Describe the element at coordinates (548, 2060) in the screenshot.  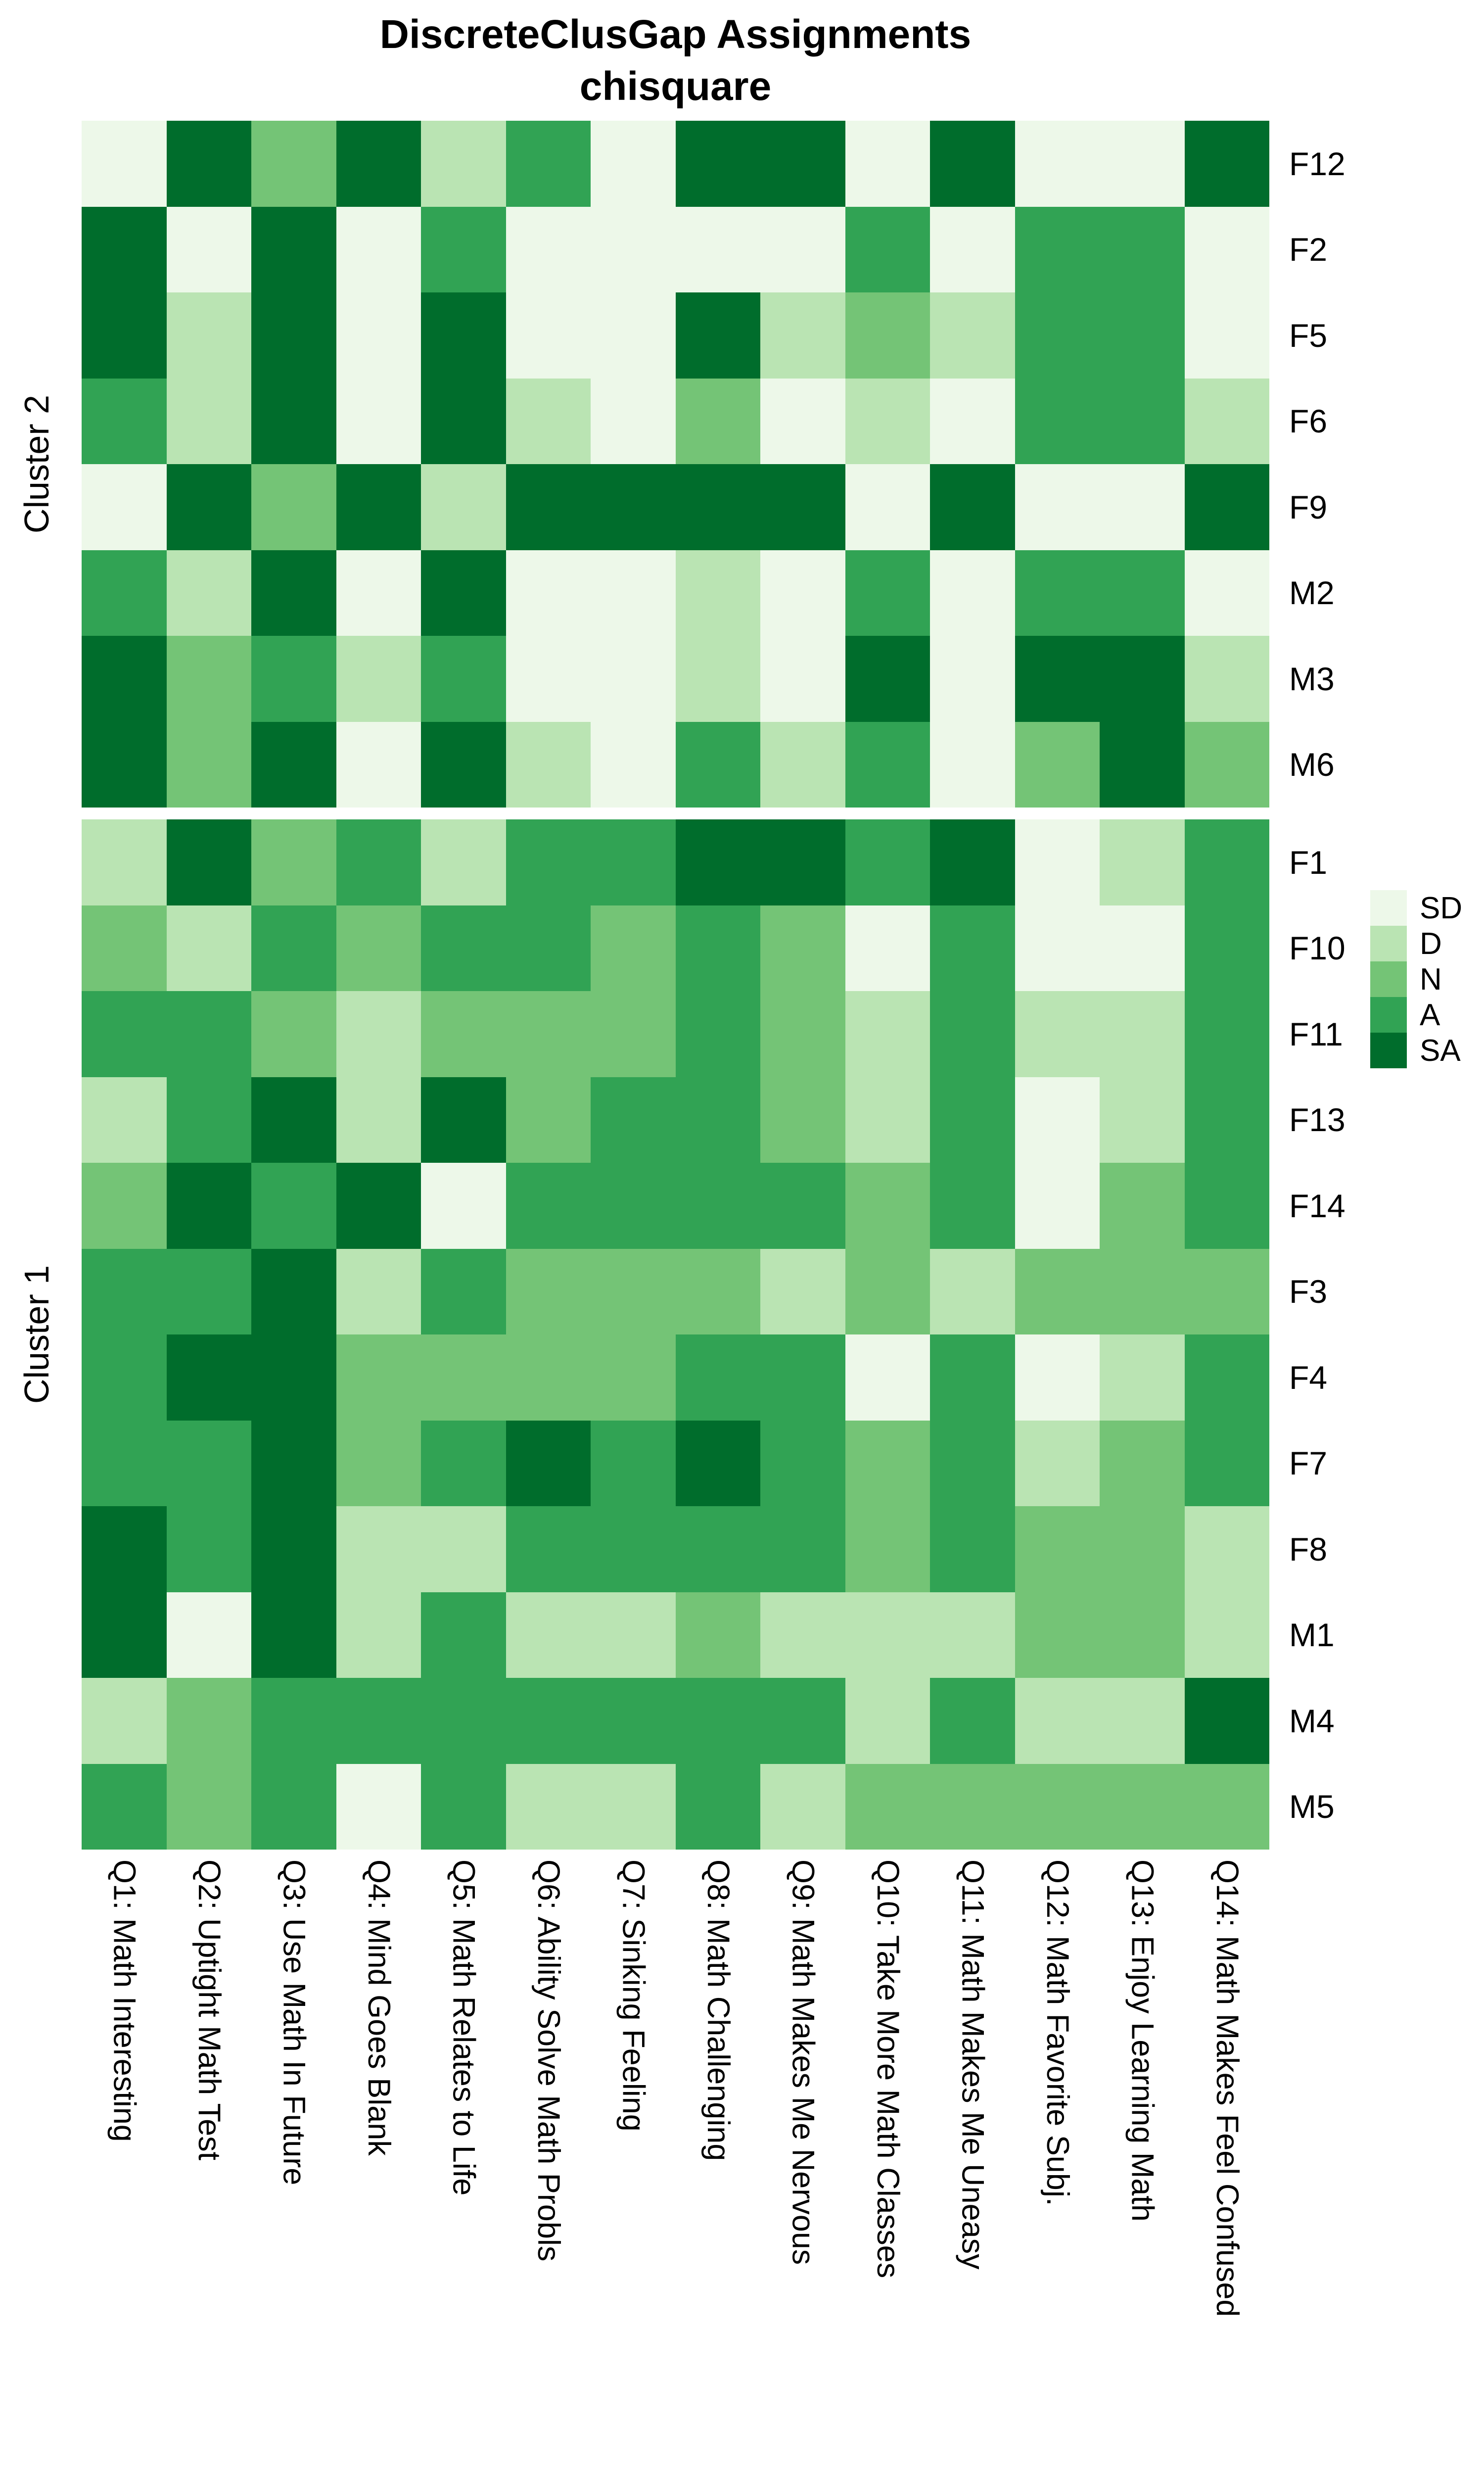
I see `column-label-text: Q6: Ability Solve Math Probls` at that location.